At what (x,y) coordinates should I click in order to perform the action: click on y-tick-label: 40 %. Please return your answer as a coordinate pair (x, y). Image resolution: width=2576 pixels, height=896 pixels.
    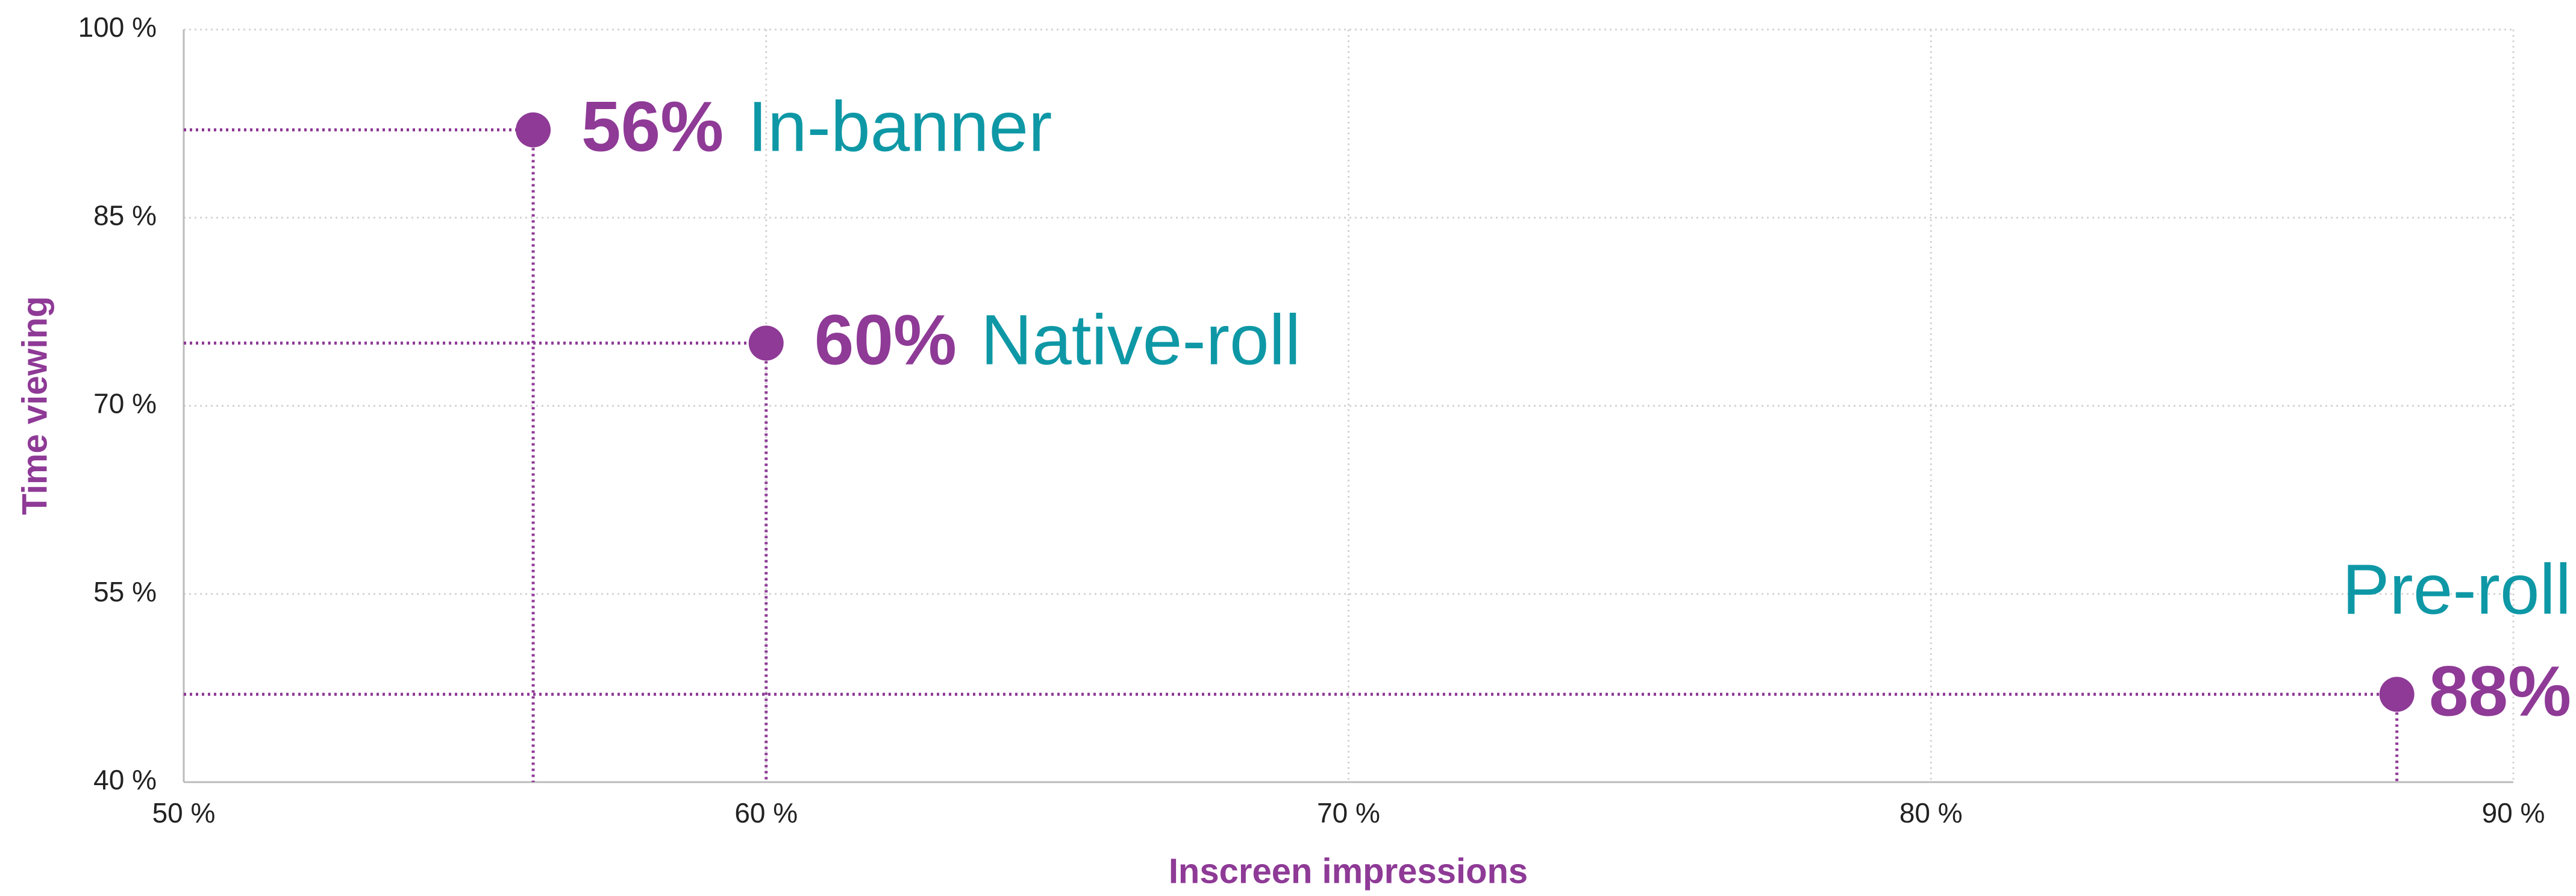
    Looking at the image, I should click on (125, 779).